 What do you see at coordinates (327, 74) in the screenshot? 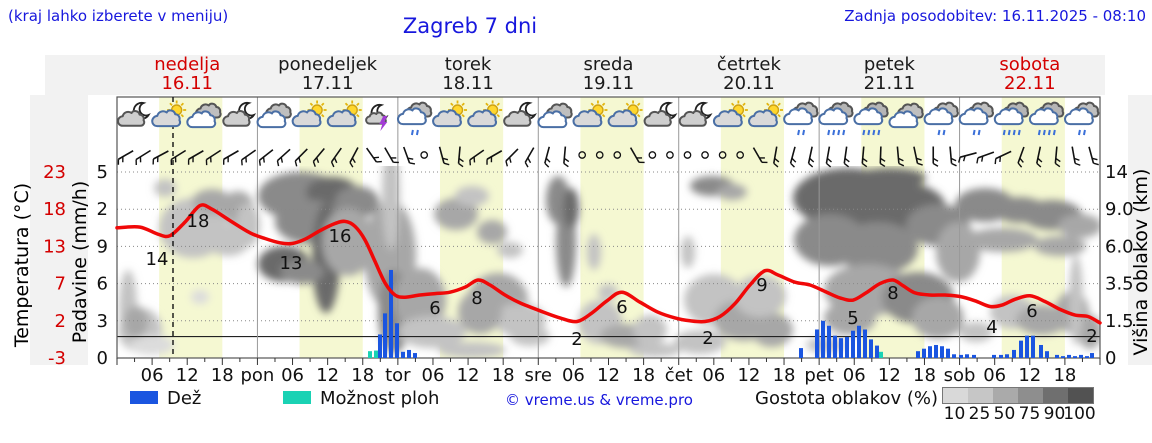
I see `day-header-ponedeljek: ponedeljek 17.11` at bounding box center [327, 74].